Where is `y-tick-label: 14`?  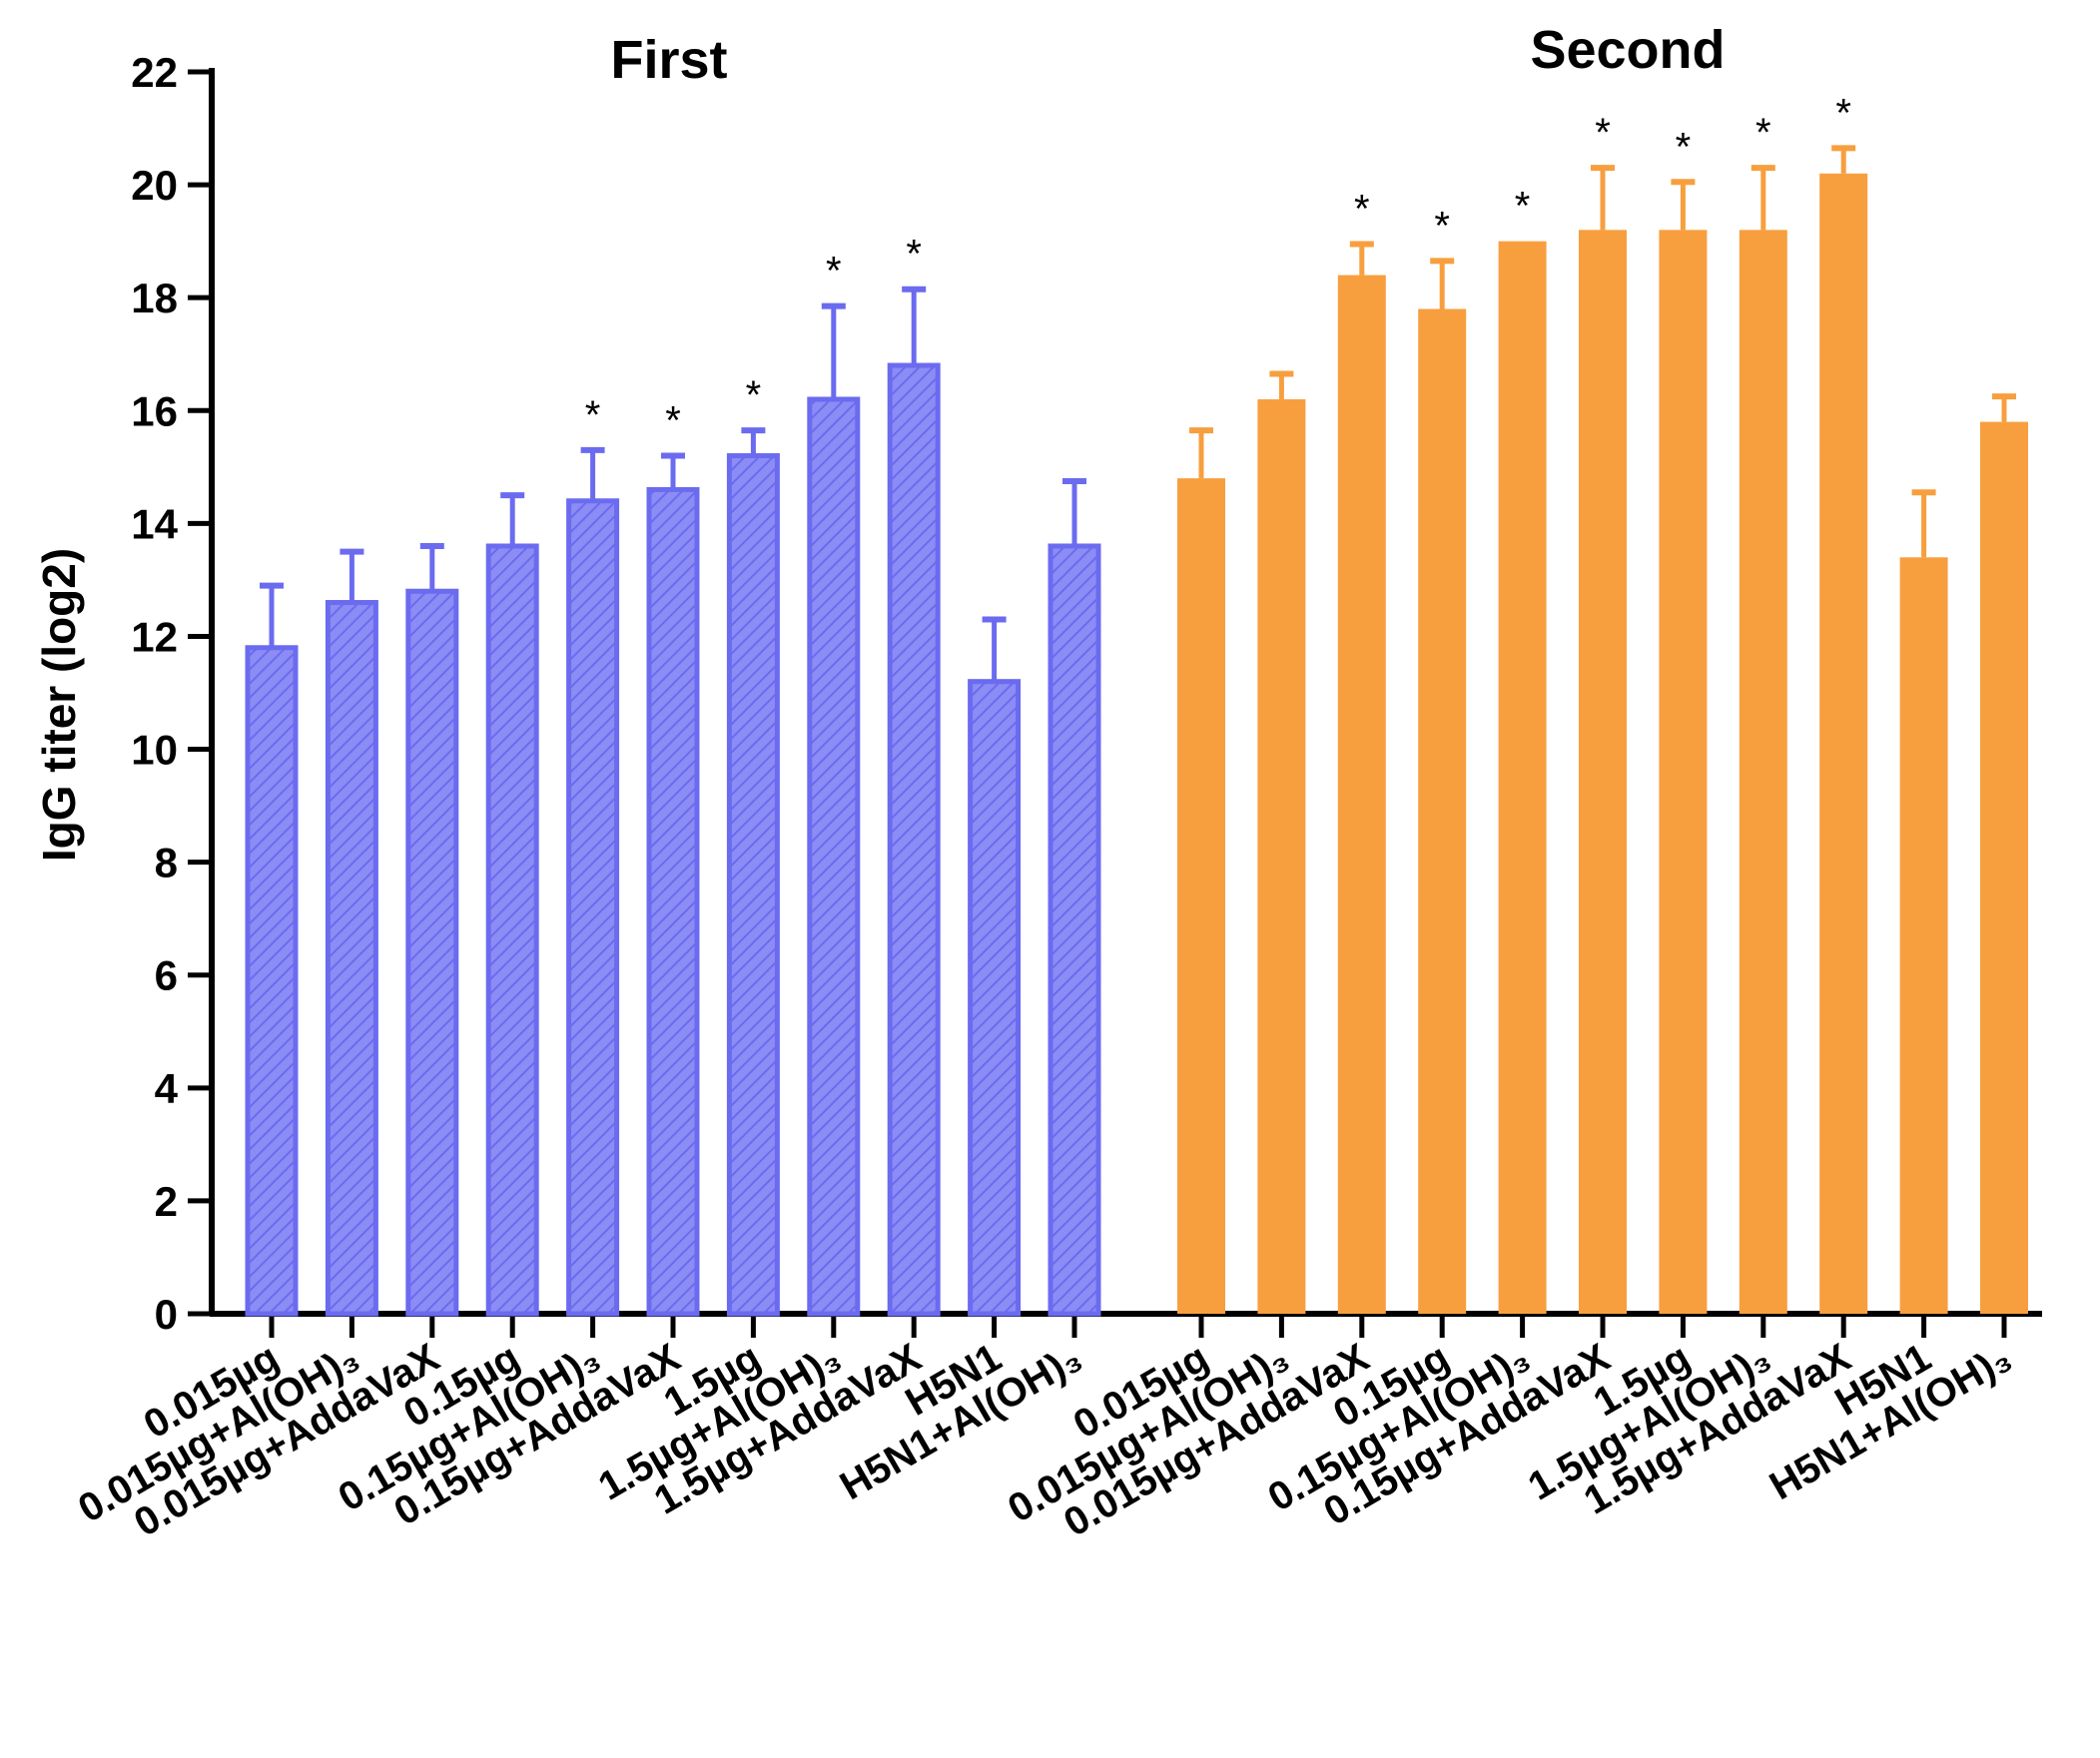
y-tick-label: 14 is located at coordinates (154, 523).